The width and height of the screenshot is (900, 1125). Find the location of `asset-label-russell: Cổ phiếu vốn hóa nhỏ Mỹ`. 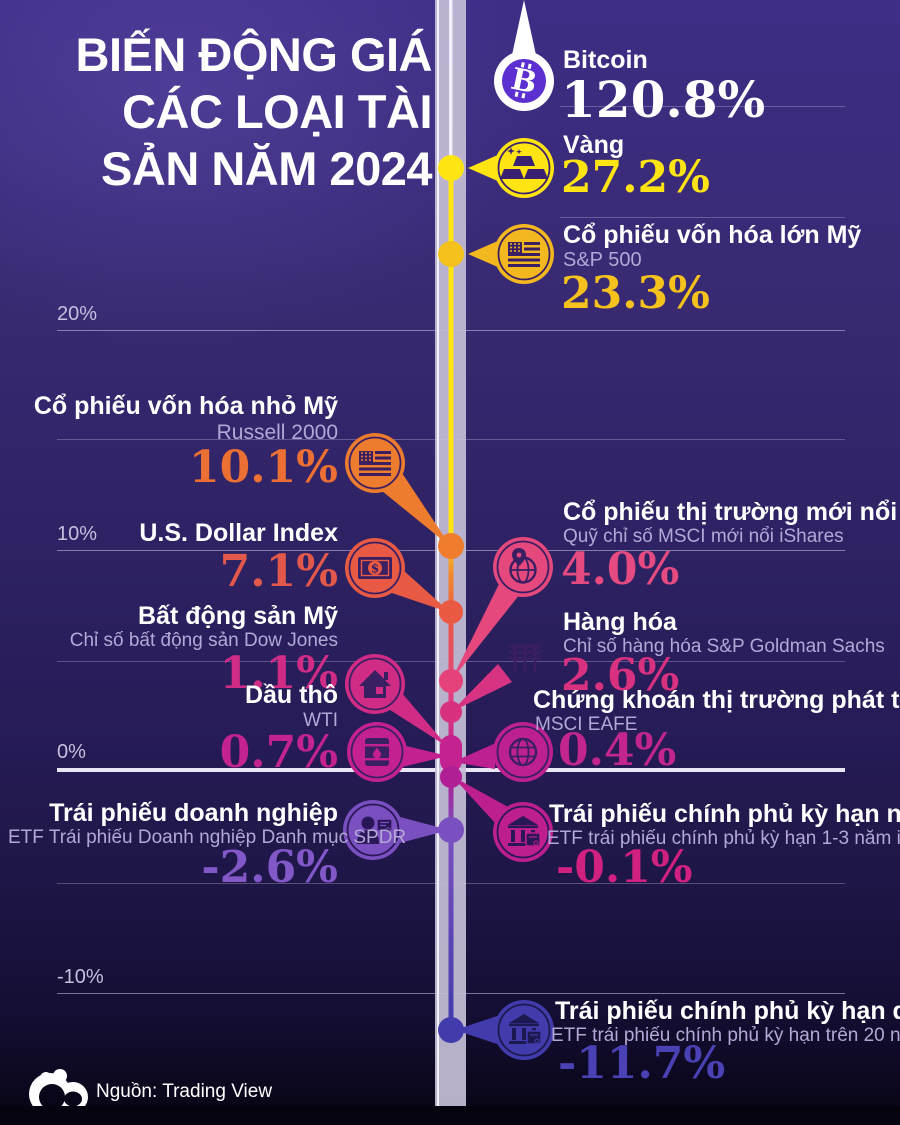

asset-label-russell: Cổ phiếu vốn hóa nhỏ Mỹ is located at coordinates (185, 406).